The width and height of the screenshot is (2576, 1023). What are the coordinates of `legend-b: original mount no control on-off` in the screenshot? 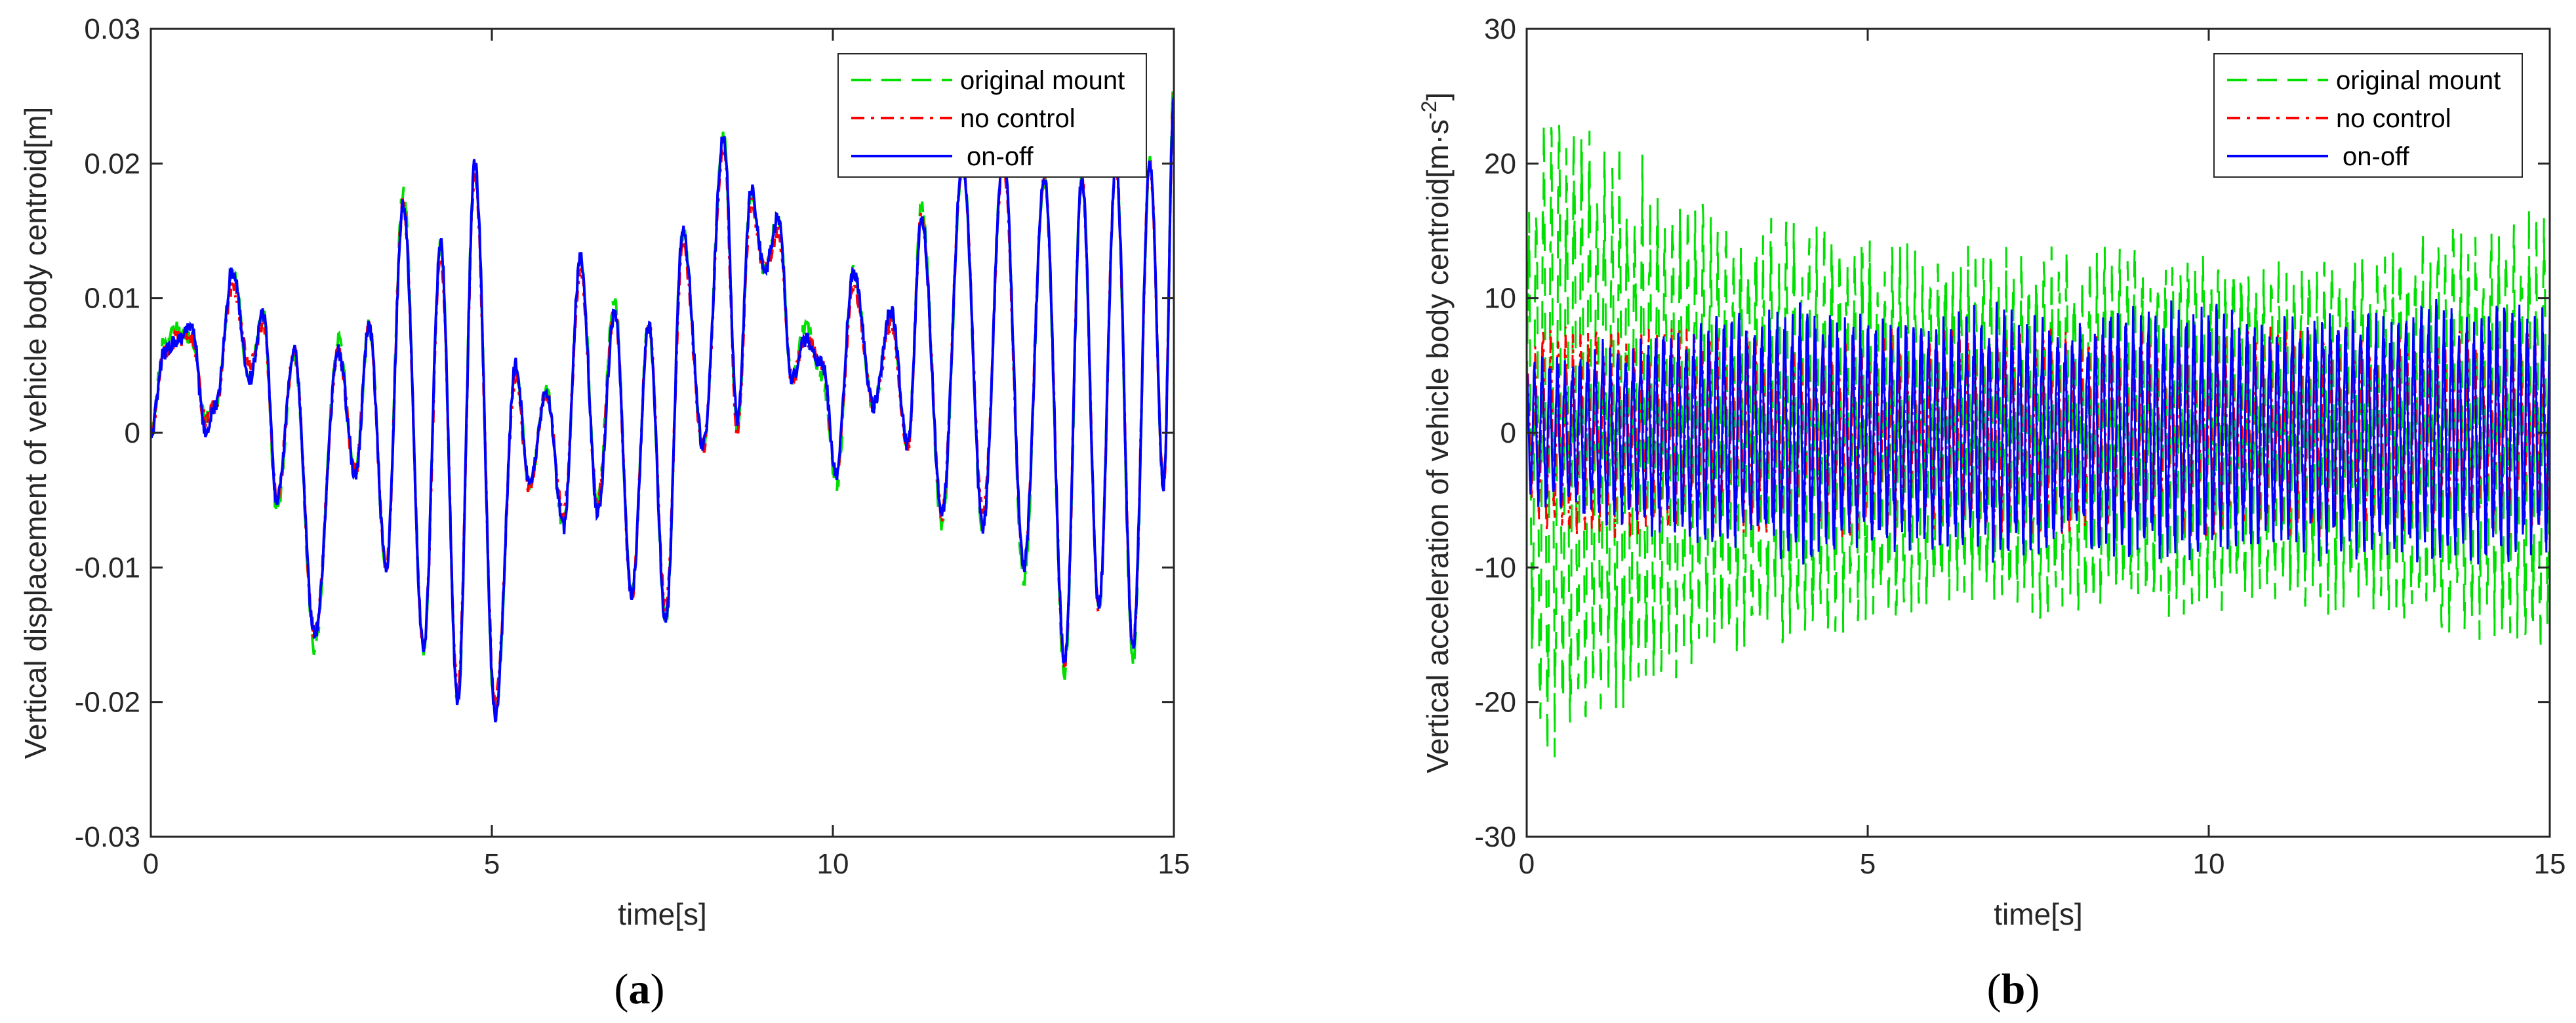 It's located at (2368, 115).